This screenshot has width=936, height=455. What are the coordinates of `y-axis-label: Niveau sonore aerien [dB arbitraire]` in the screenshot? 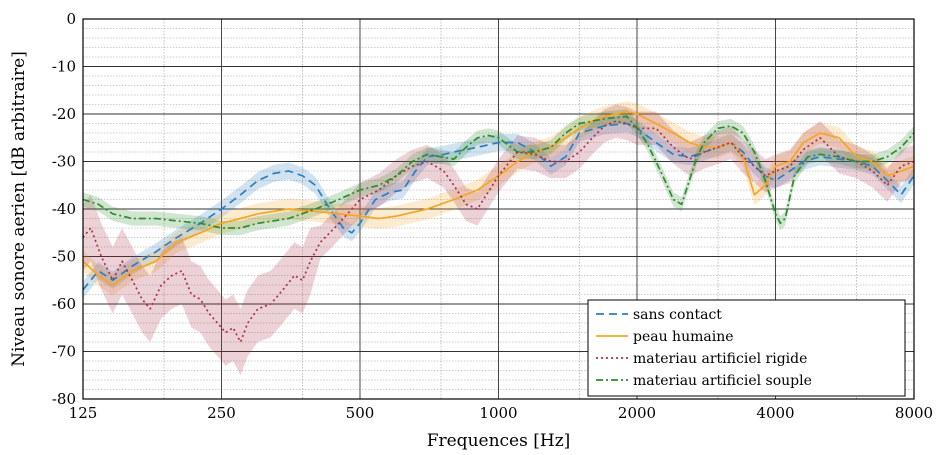 It's located at (19, 209).